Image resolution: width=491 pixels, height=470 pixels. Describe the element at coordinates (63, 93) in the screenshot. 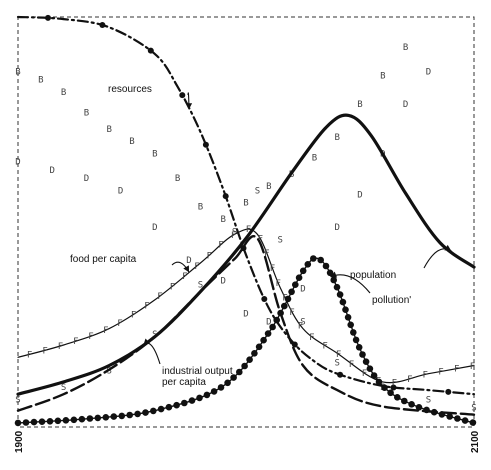

I see `birth-rate-marker-2: B` at that location.